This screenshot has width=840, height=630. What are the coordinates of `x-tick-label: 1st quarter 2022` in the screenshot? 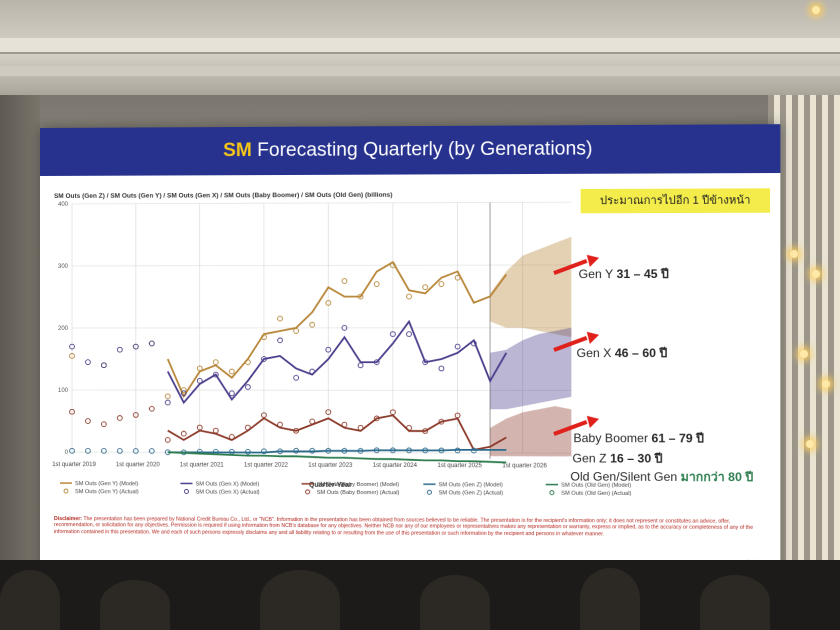 It's located at (266, 466).